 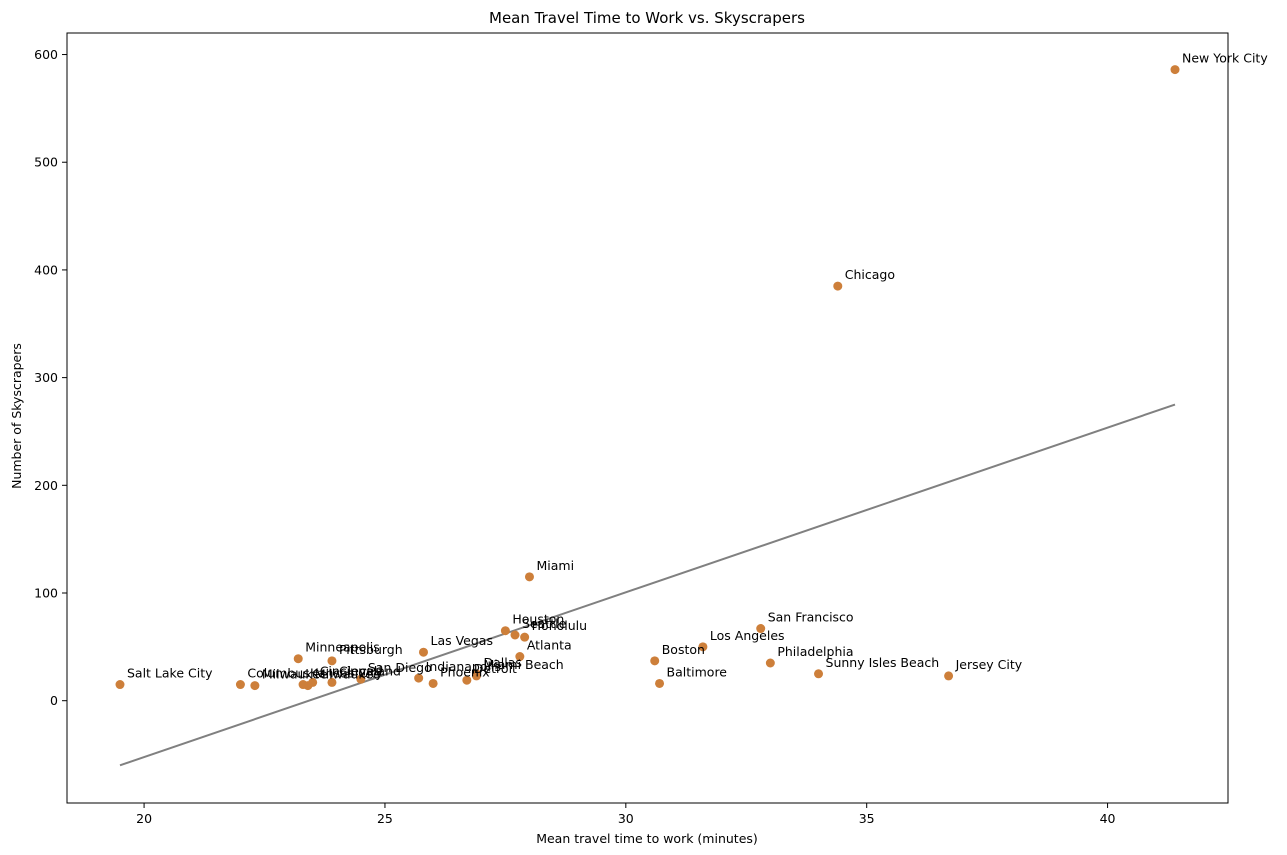 I want to click on x-axis-label: Mean travel time to work (minutes), so click(x=647, y=838).